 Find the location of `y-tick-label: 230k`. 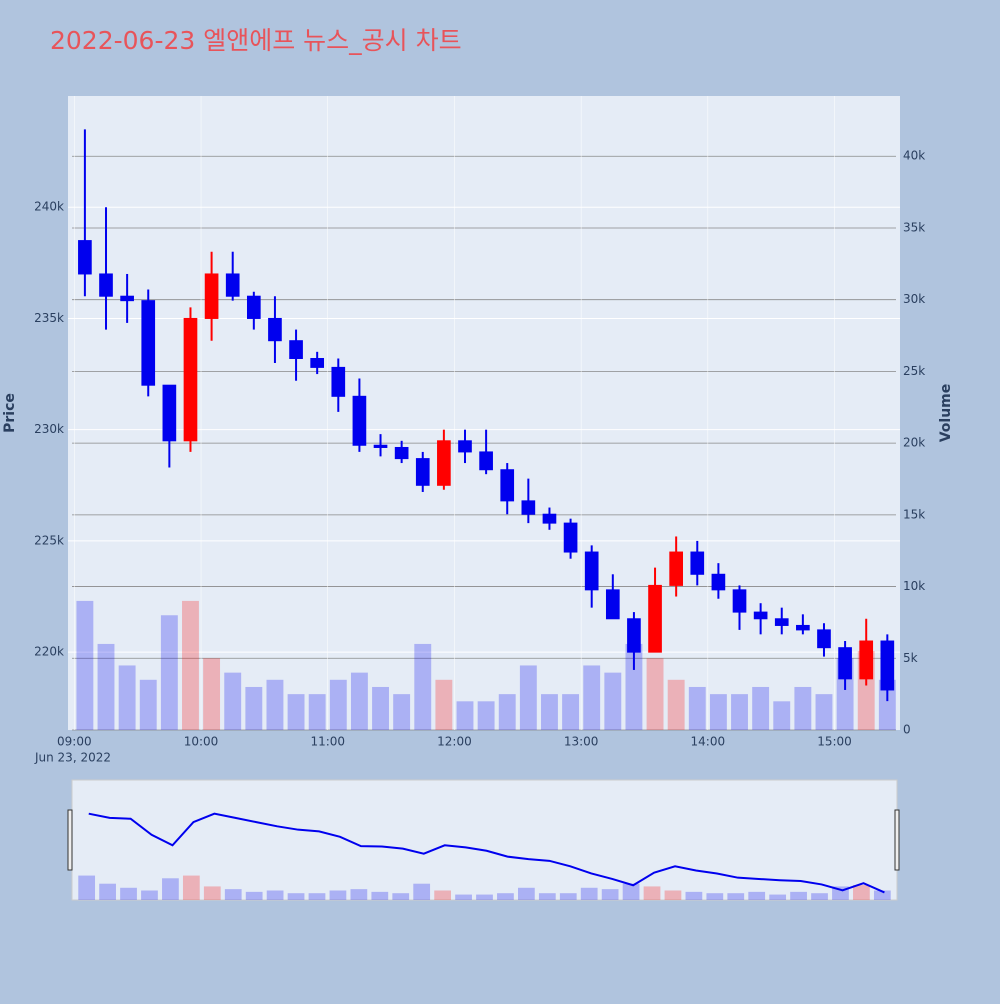

y-tick-label: 230k is located at coordinates (49, 429).